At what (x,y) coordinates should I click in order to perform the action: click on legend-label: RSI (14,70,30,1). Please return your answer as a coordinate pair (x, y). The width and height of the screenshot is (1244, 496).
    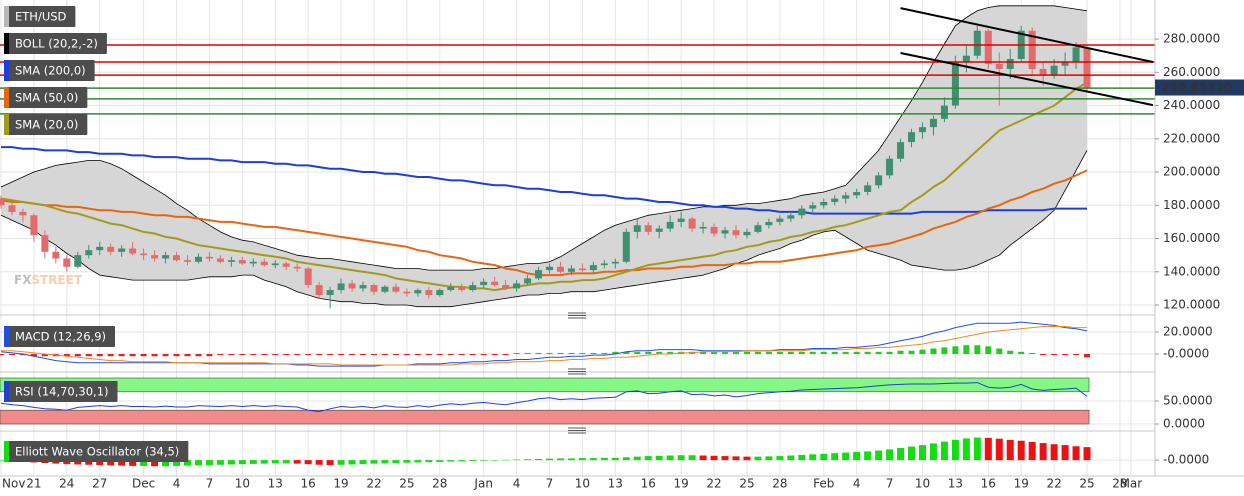
    Looking at the image, I should click on (62, 392).